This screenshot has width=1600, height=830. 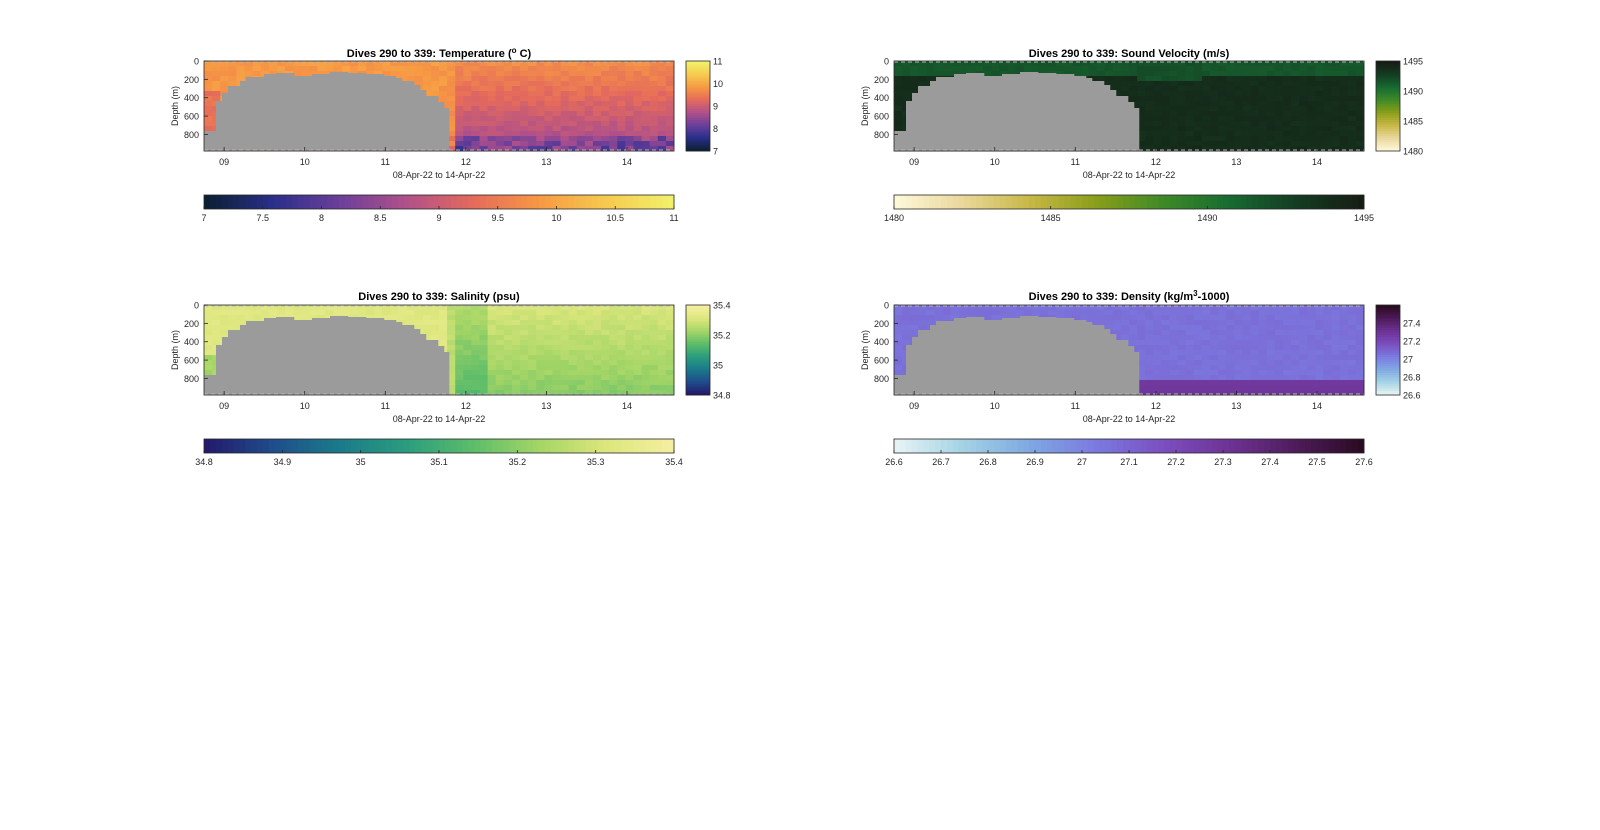 I want to click on bottom-colorbar-tick: 7, so click(x=203, y=218).